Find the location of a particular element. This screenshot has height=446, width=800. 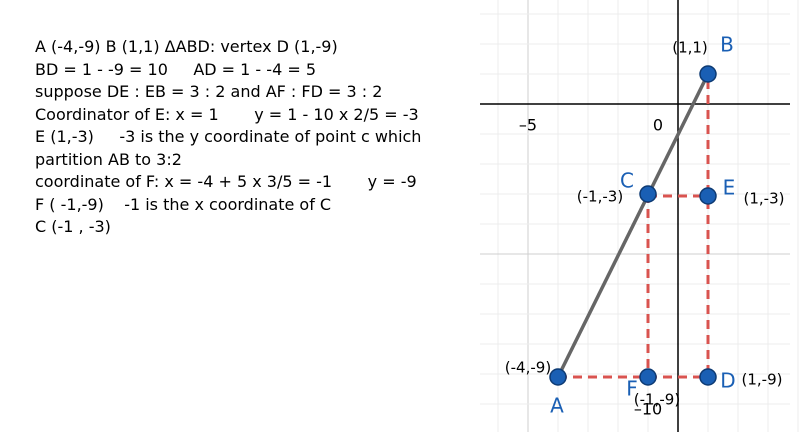

text-line: A (-4,-9) B (1,1) ΔABD: vertex D (1,-9) is located at coordinates (186, 46).